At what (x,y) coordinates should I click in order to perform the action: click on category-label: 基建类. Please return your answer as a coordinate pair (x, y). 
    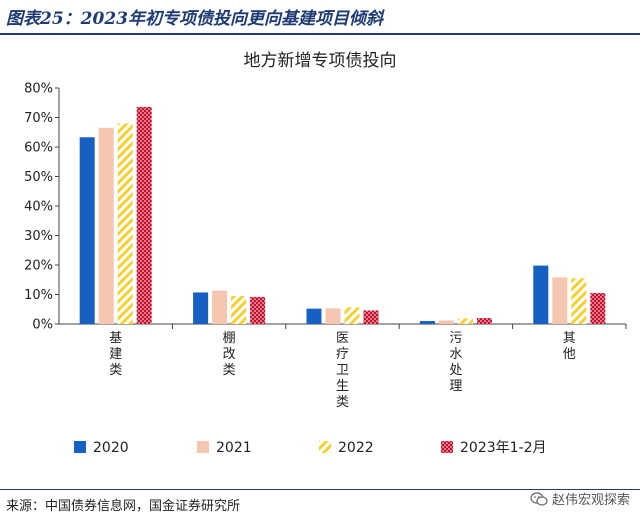
    Looking at the image, I should click on (115, 354).